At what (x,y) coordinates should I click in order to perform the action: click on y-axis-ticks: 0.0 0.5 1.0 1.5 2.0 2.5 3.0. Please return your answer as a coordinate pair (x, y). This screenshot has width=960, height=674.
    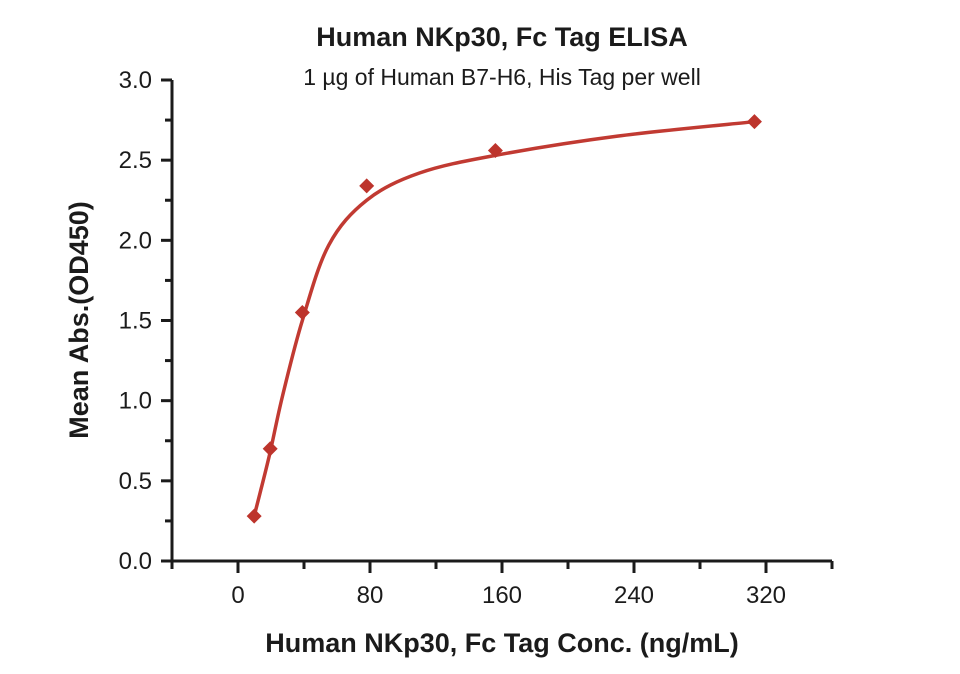
    Looking at the image, I should click on (145, 321).